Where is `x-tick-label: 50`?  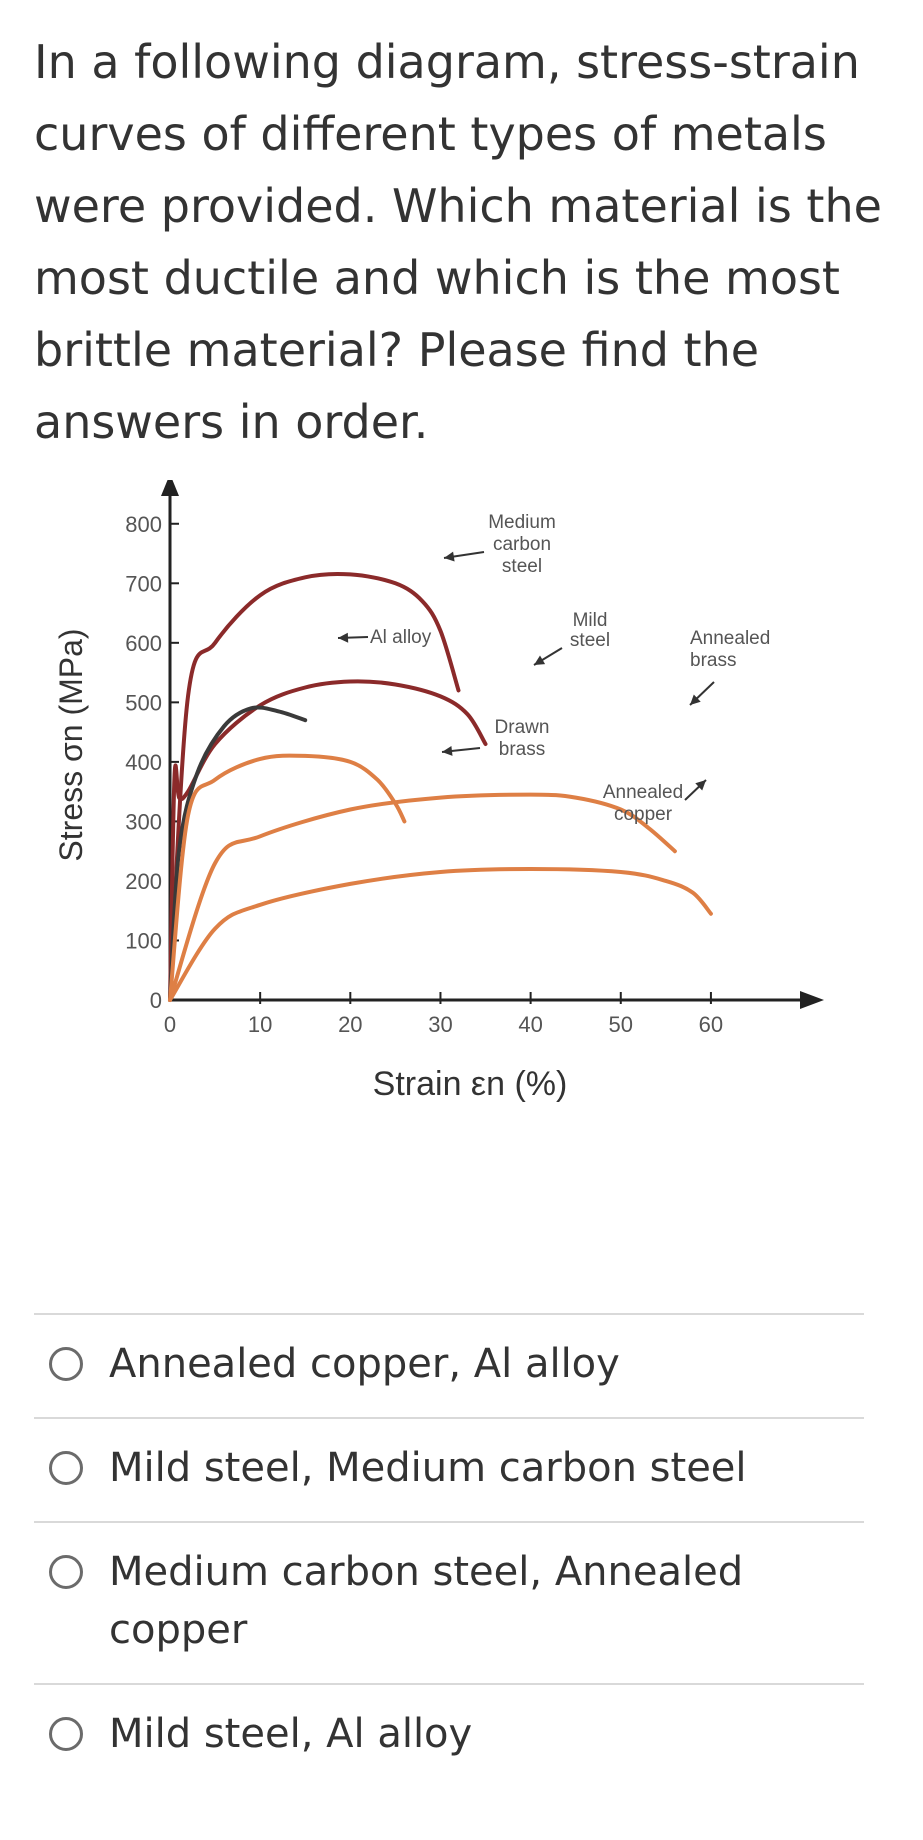 x-tick-label: 50 is located at coordinates (621, 1024).